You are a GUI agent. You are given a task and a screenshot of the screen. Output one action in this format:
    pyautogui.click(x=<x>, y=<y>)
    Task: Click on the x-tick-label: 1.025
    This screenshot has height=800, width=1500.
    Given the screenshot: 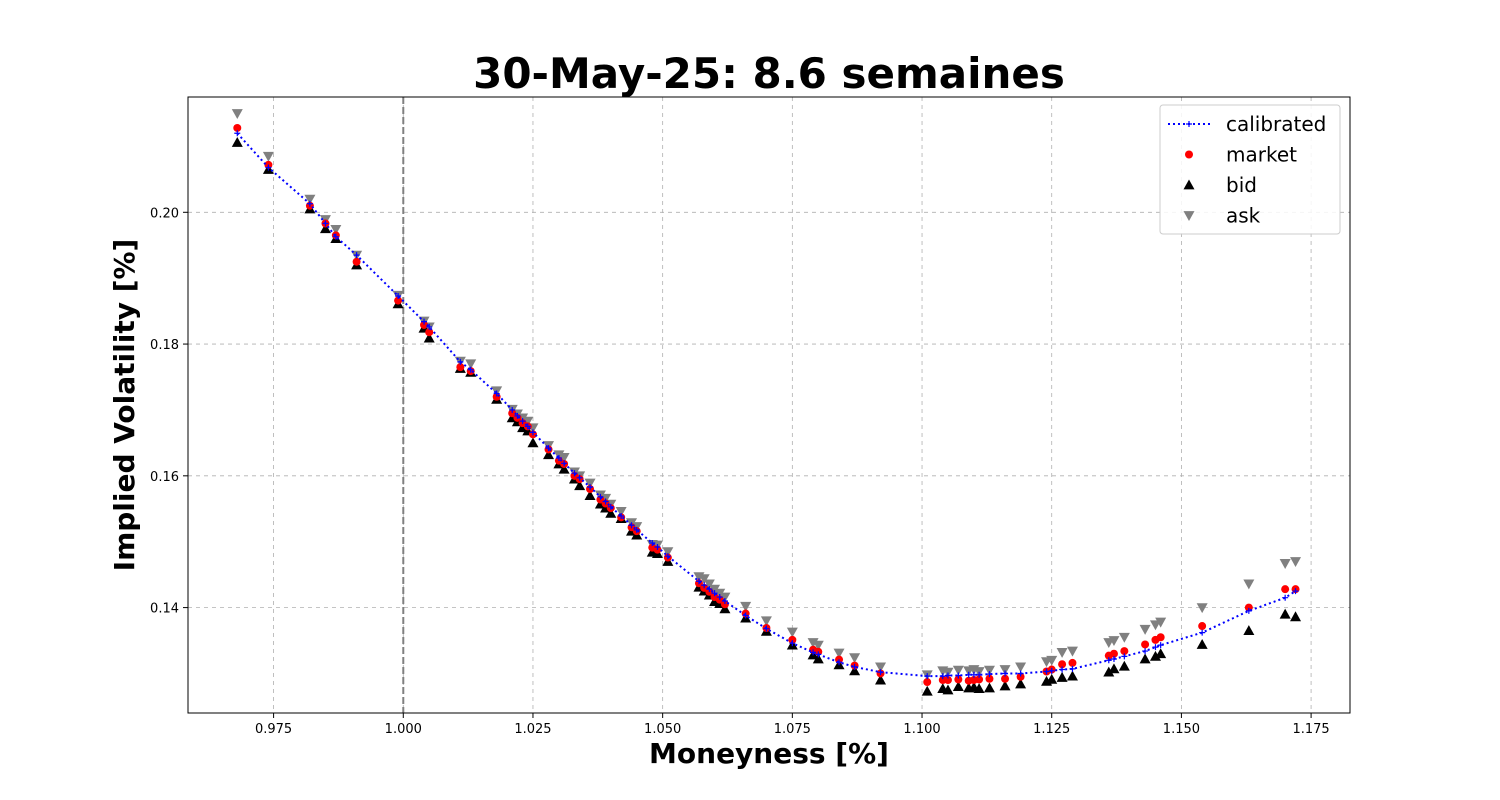 What is the action you would take?
    pyautogui.click(x=532, y=729)
    